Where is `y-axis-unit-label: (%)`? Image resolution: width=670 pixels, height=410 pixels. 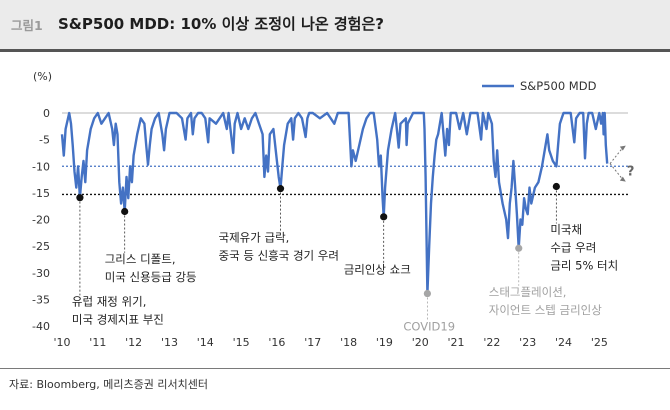
y-axis-unit-label: (%) is located at coordinates (42, 76).